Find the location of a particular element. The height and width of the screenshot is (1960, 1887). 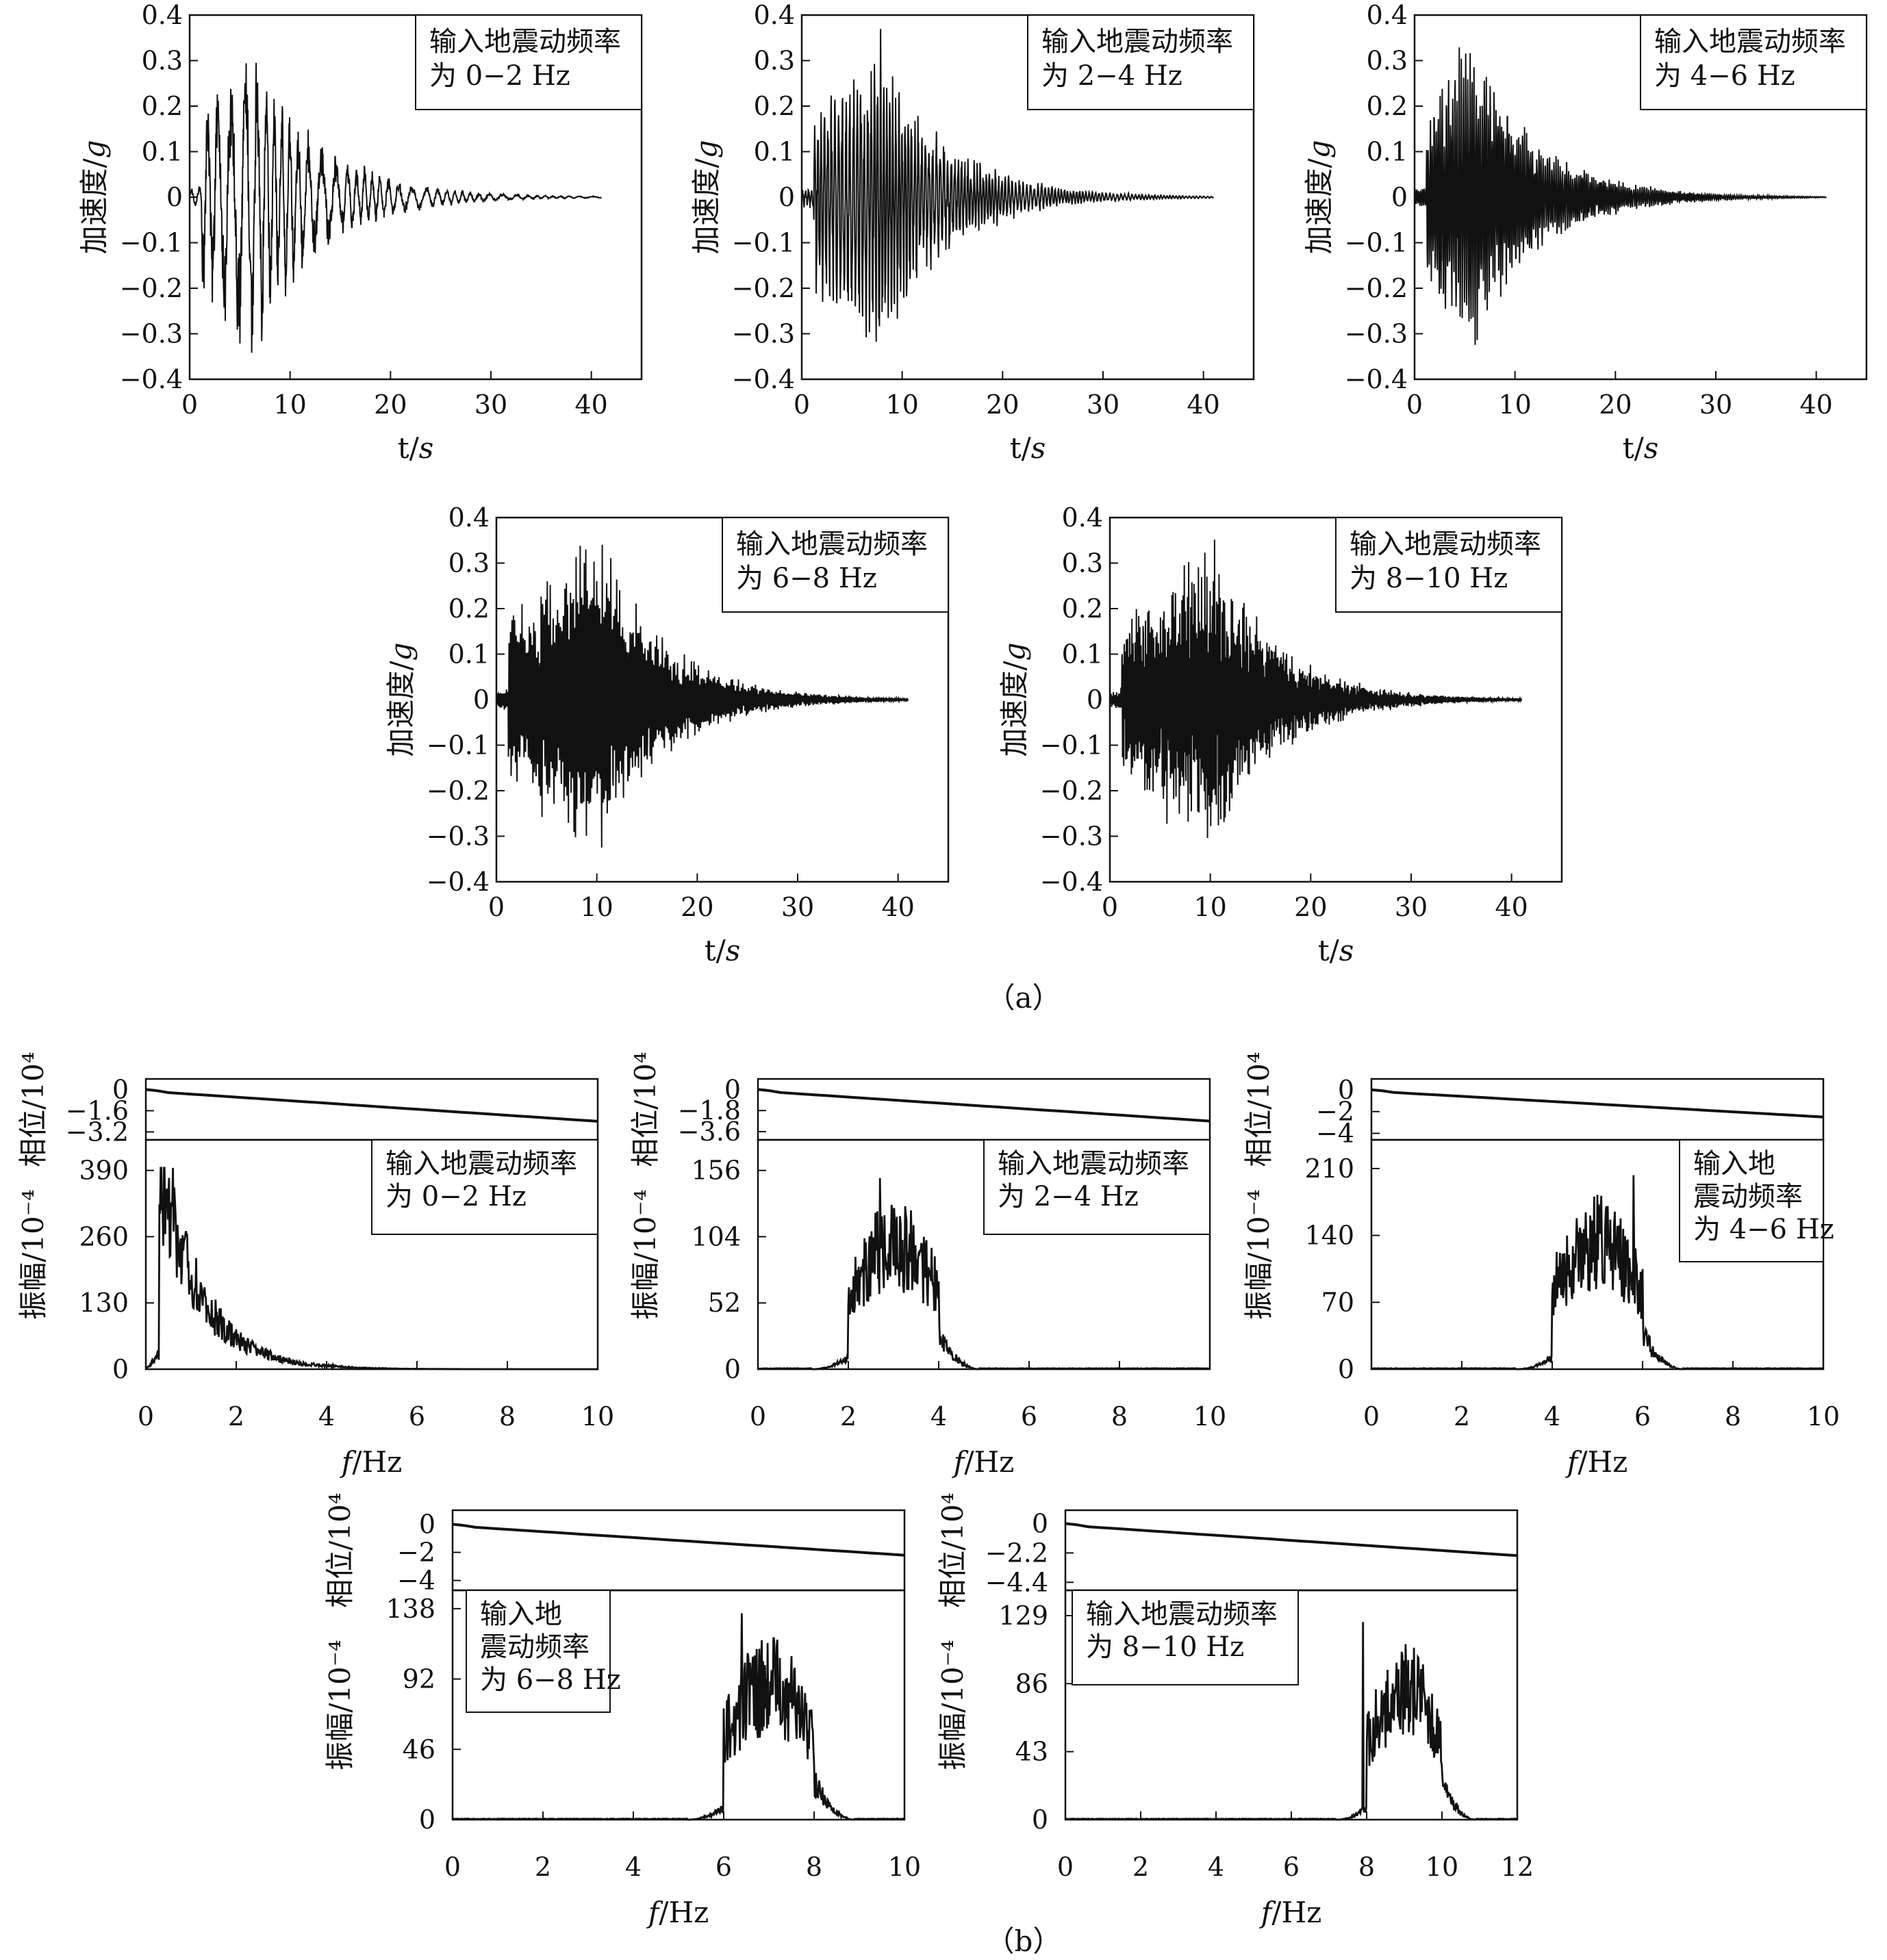

legend-text: 输入地 is located at coordinates (1734, 1164).